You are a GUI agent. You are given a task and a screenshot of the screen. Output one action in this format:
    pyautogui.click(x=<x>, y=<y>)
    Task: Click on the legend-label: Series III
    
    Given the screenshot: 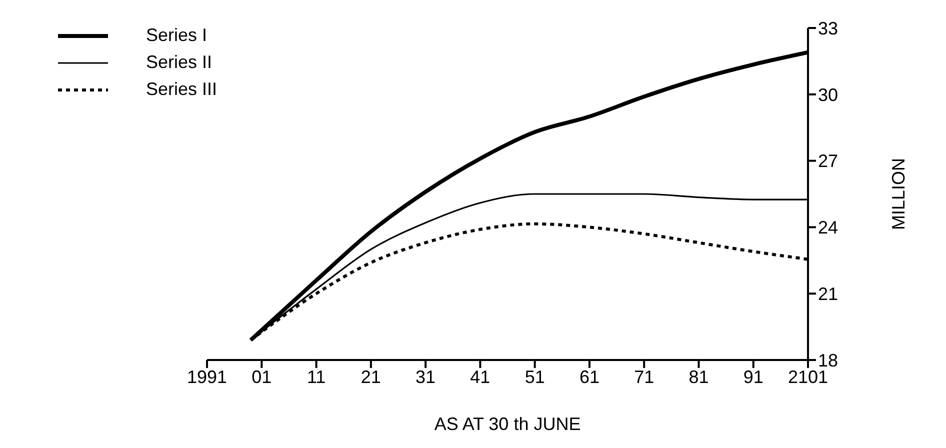 What is the action you would take?
    pyautogui.click(x=182, y=89)
    